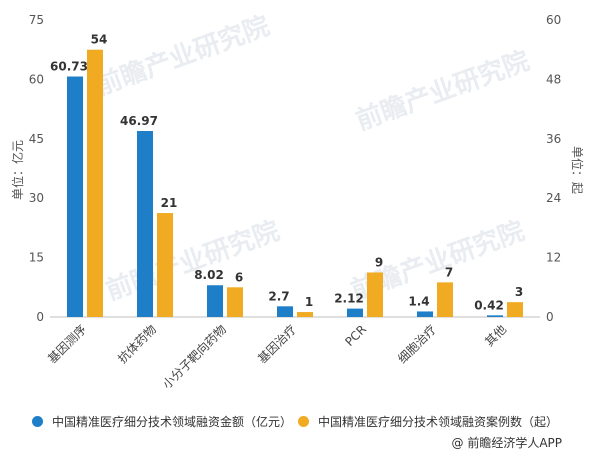 Image resolution: width=590 pixels, height=456 pixels. Describe the element at coordinates (553, 20) in the screenshot. I see `right-tick-label: 60` at that location.